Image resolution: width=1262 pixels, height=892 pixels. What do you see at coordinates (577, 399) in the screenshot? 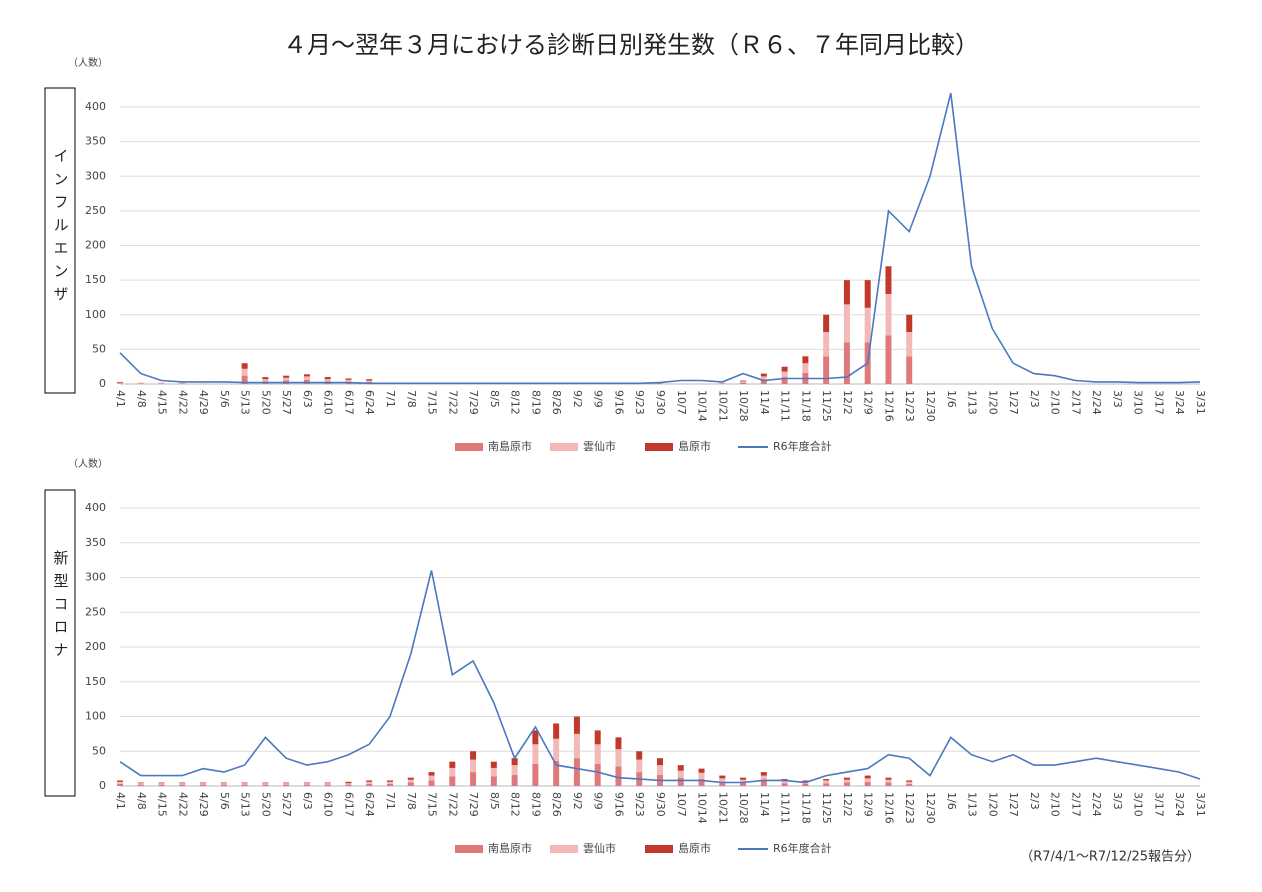
I see `x-tick-label: 9/2` at bounding box center [577, 399].